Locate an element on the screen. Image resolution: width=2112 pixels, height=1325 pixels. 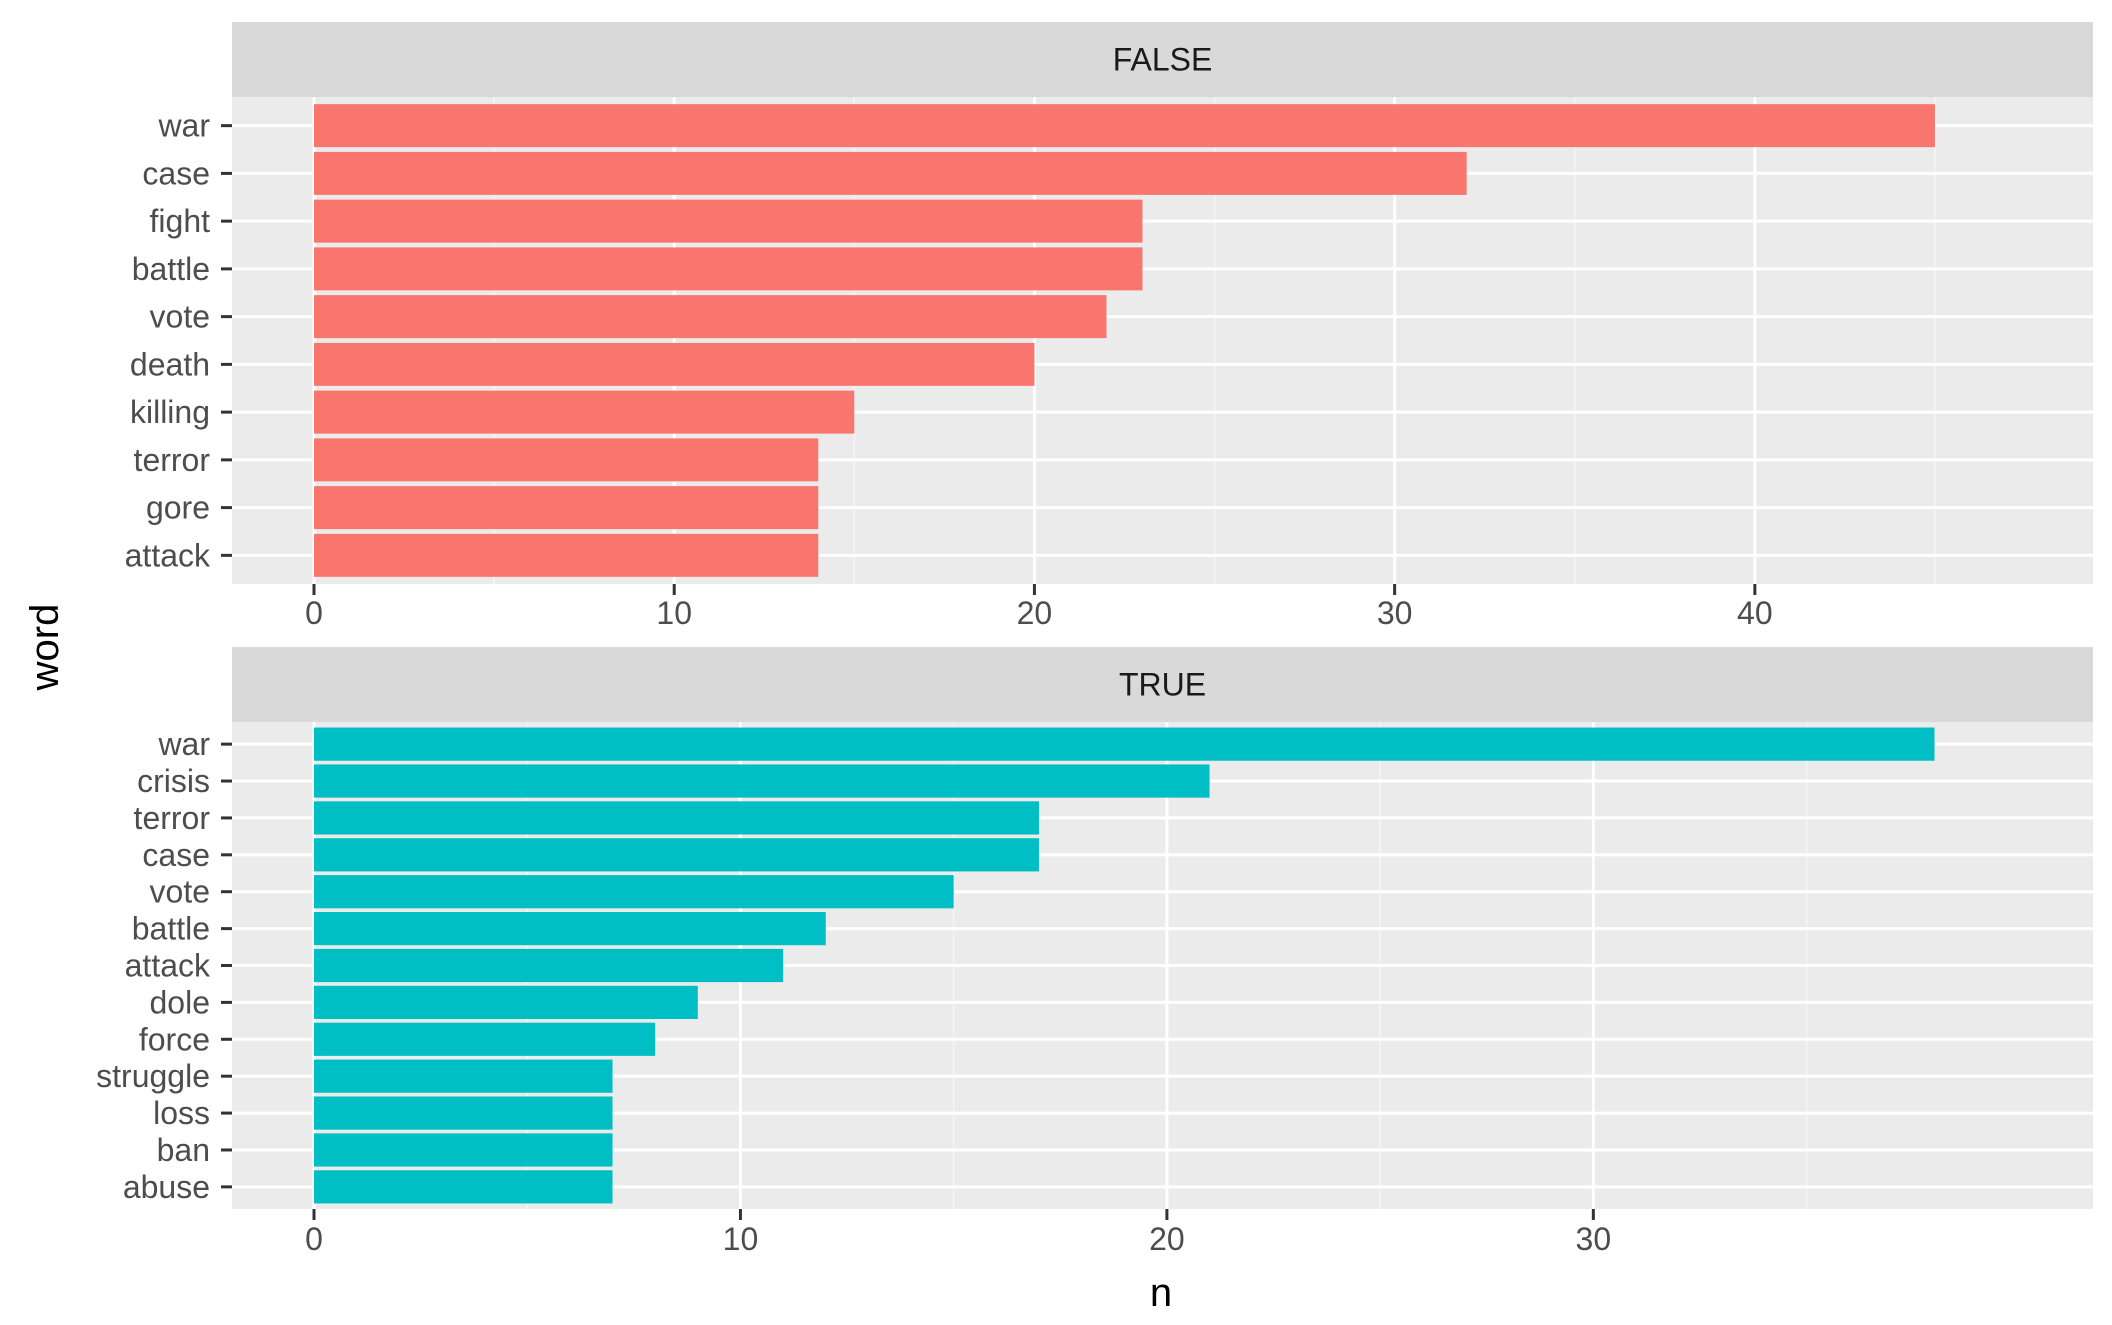
y-tick-label-killing: killing is located at coordinates (170, 412).